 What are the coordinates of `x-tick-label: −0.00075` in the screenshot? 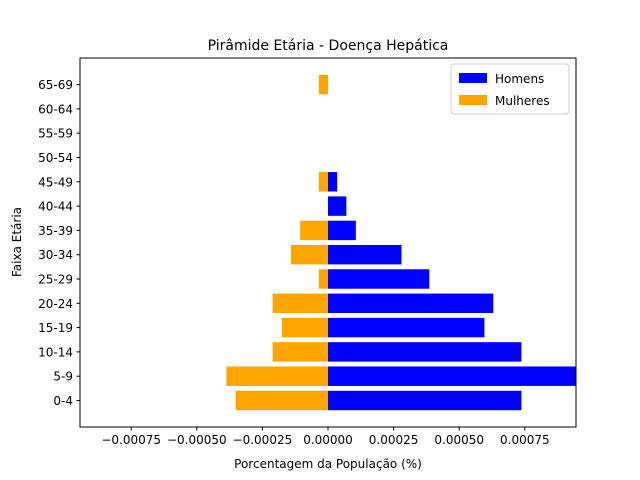 It's located at (131, 440).